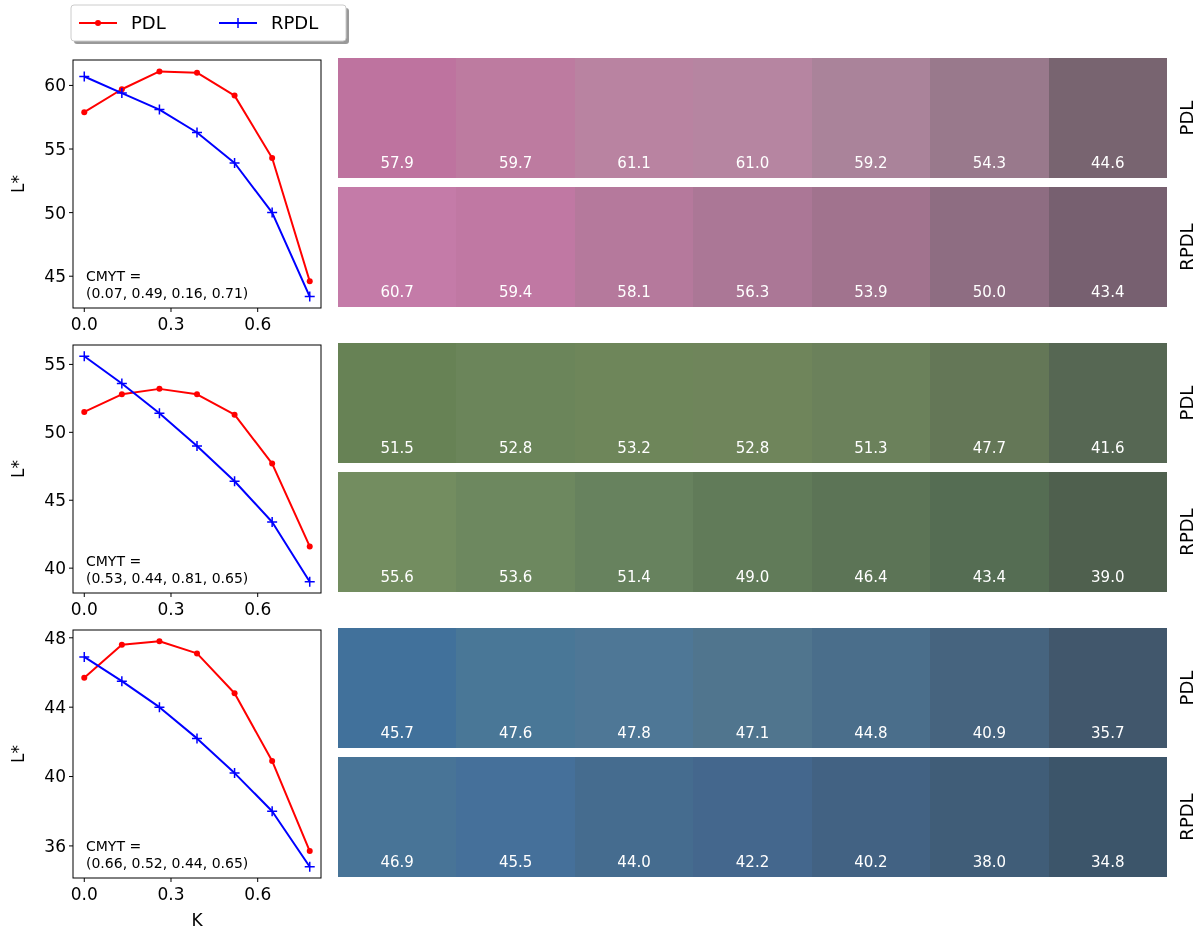 This screenshot has width=1197, height=935. Describe the element at coordinates (752, 733) in the screenshot. I see `data-label: 47.1` at that location.